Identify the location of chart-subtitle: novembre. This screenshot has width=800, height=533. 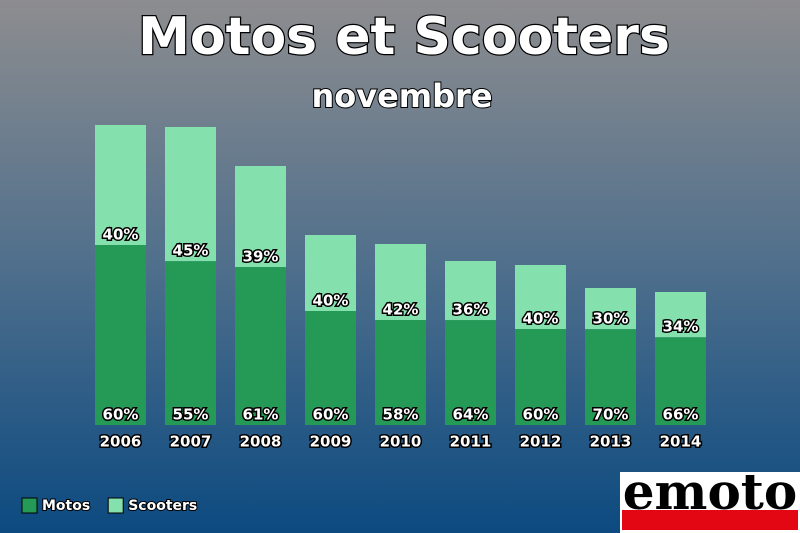
(401, 96).